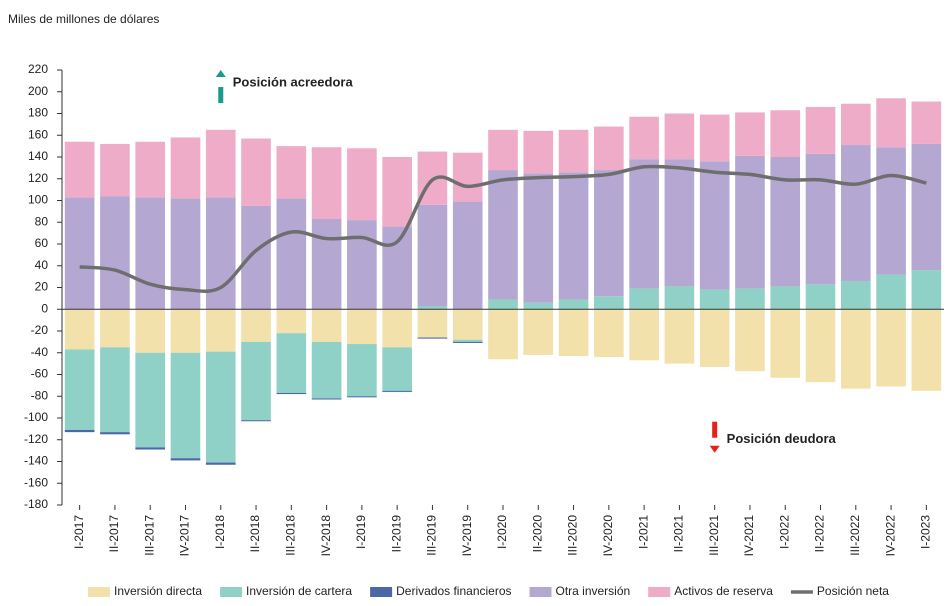  Describe the element at coordinates (149, 535) in the screenshot. I see `x-tick-label: III-2017` at that location.